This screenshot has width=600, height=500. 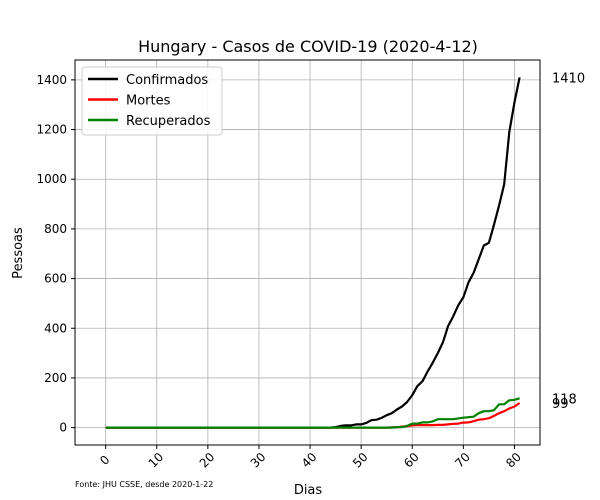 What do you see at coordinates (513, 460) in the screenshot?
I see `x-tick-label: 80` at bounding box center [513, 460].